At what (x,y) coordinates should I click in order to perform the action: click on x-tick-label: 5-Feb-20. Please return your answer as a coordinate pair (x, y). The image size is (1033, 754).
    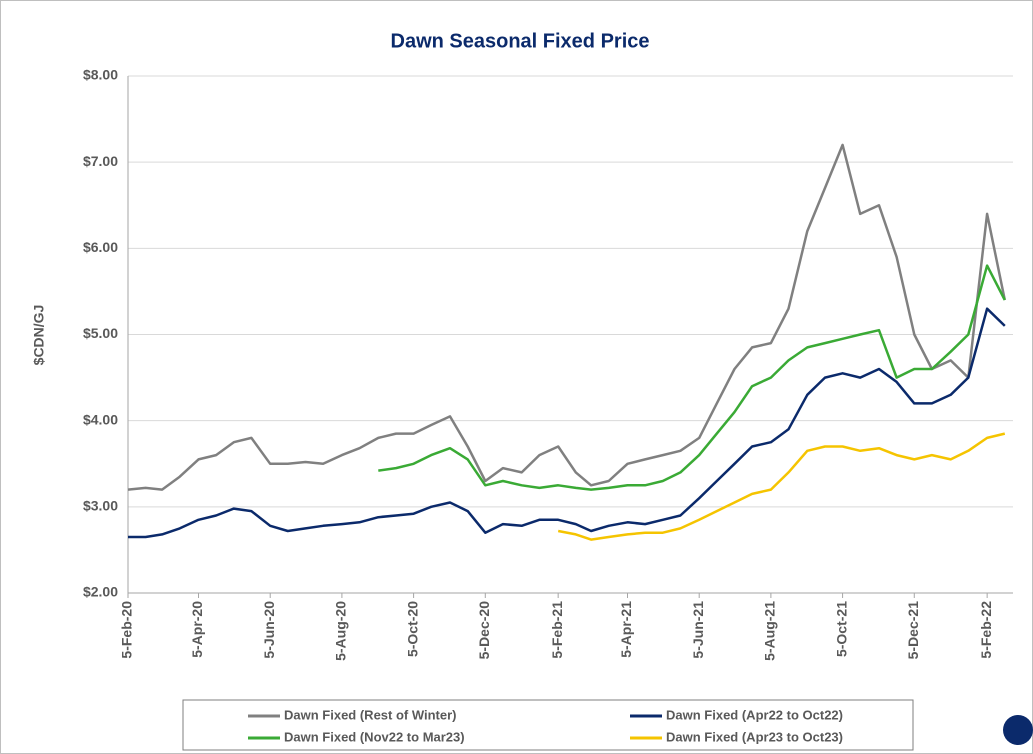
    Looking at the image, I should click on (127, 630).